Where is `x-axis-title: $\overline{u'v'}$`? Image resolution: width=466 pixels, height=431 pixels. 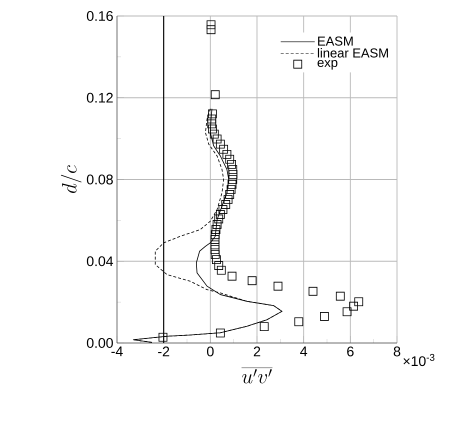 x-axis-title: $\overline{u'v'}$ is located at coordinates (257, 376).